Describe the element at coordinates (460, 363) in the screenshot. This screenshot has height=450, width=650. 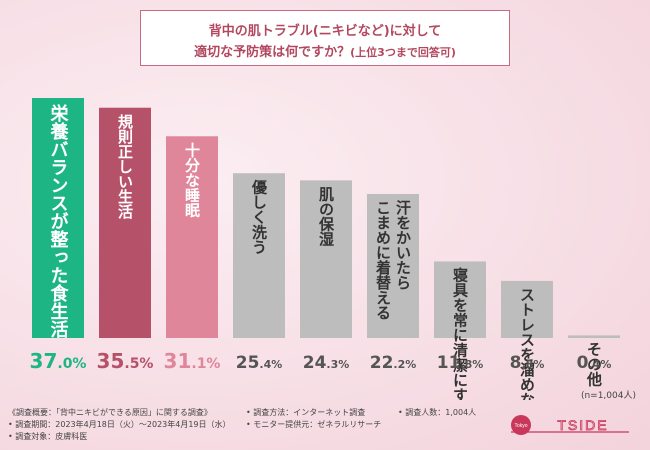
I see `value-label: 11.8%` at that location.